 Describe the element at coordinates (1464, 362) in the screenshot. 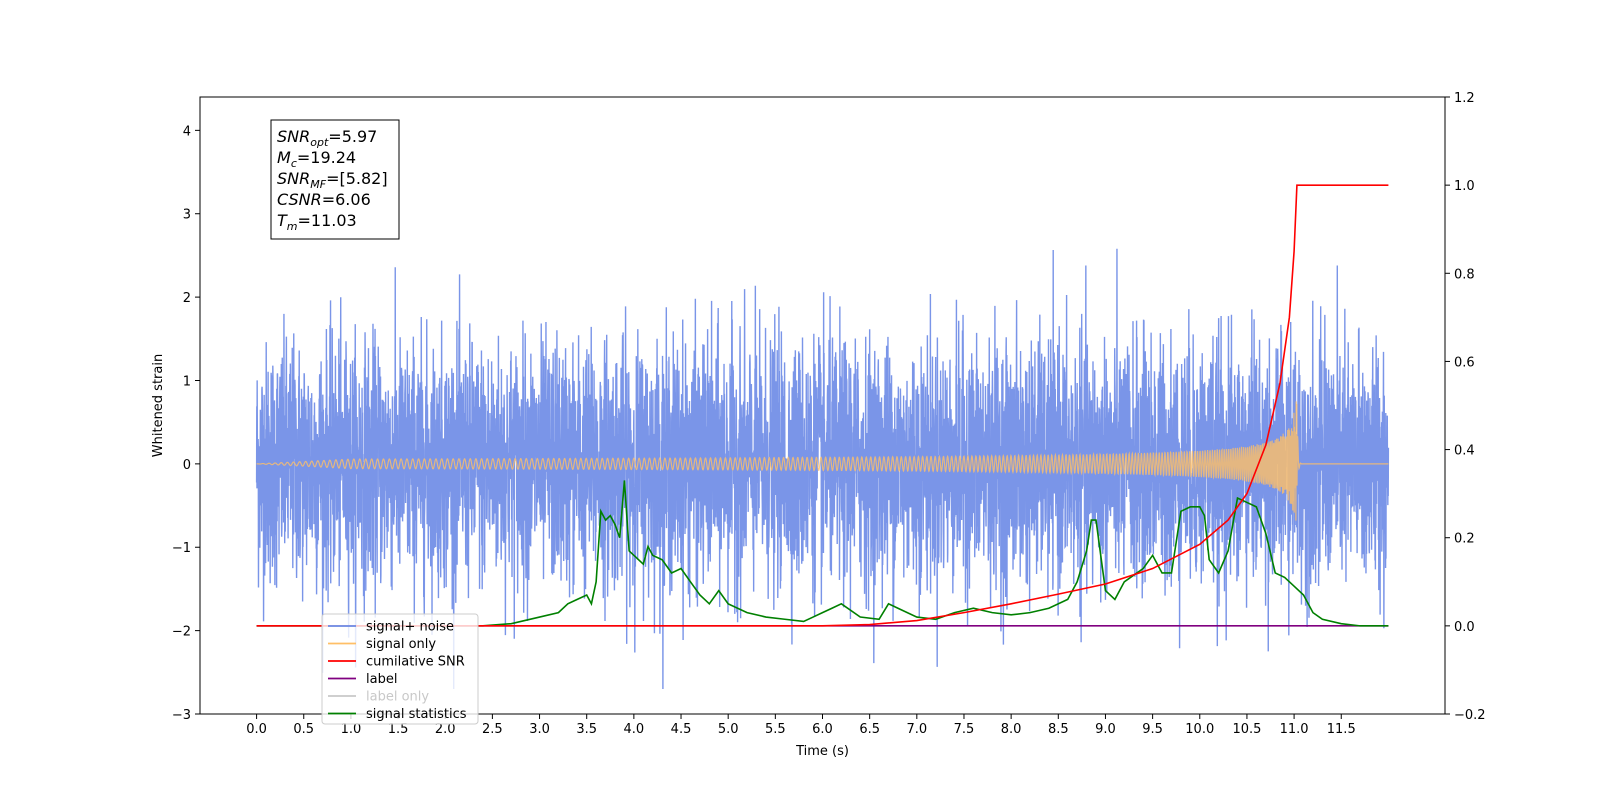

I see `y2-tick-label: 0.6` at that location.